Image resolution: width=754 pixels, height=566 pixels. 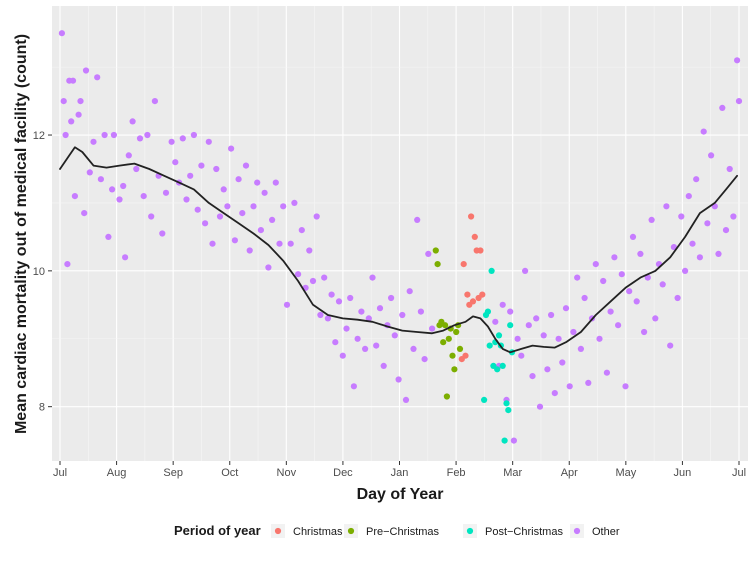 I want to click on x-axis-ticks: Jul Aug Sep Oct Nov Dec Jan Feb Mar Apr May Jun Jul, so click(x=399, y=470).